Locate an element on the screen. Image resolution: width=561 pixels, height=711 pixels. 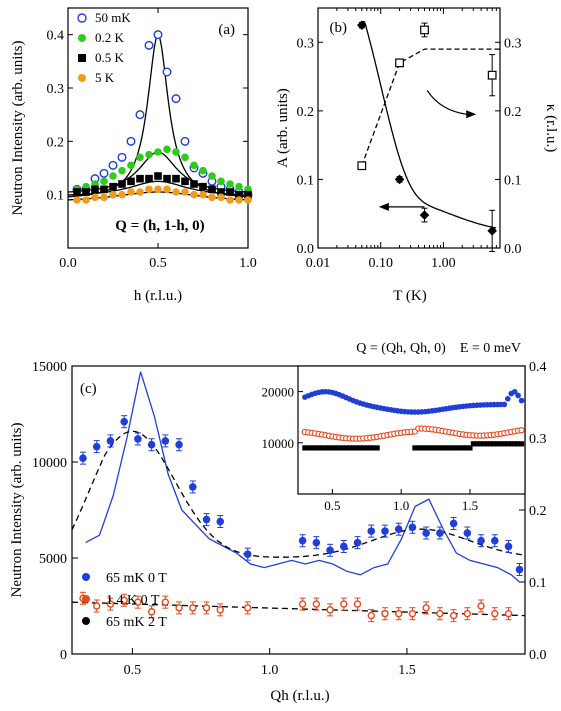
b-fit-curve is located at coordinates (429, 125).